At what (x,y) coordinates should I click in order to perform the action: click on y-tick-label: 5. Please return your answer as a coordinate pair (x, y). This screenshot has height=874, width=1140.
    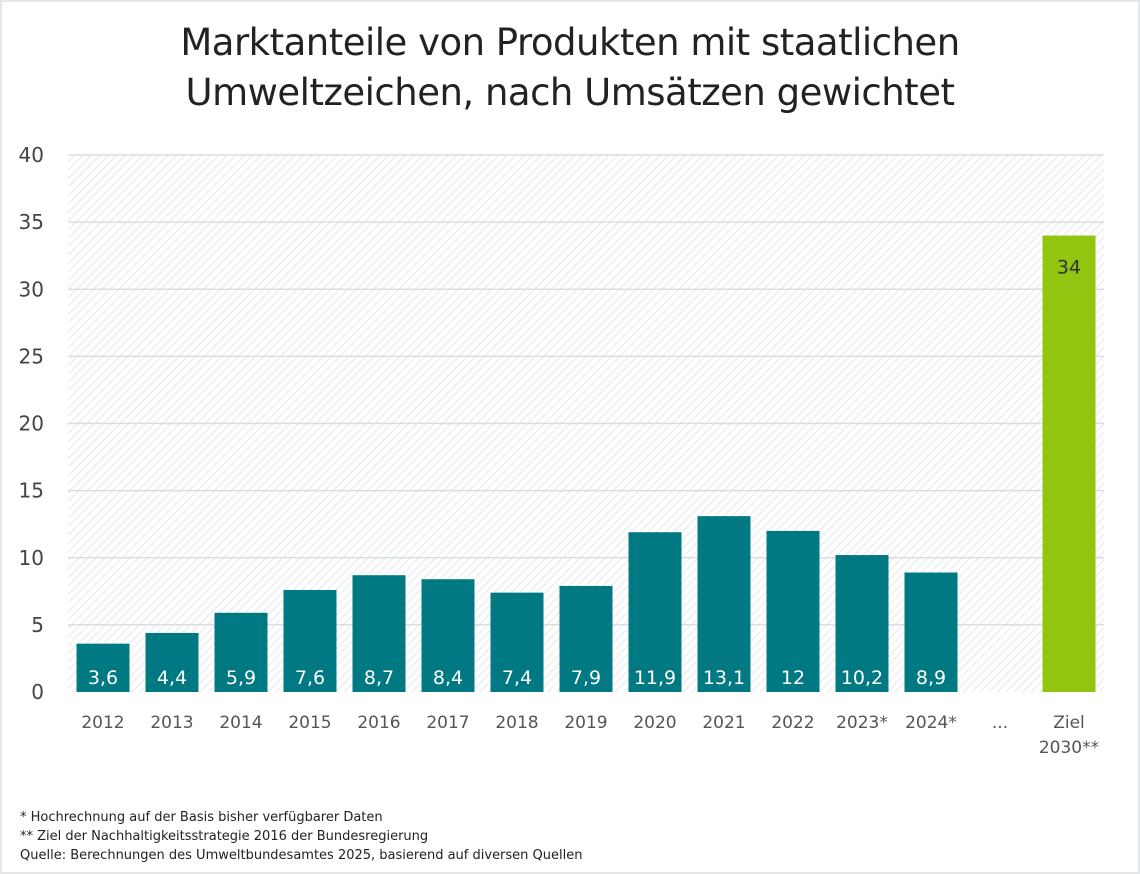
    Looking at the image, I should click on (37, 625).